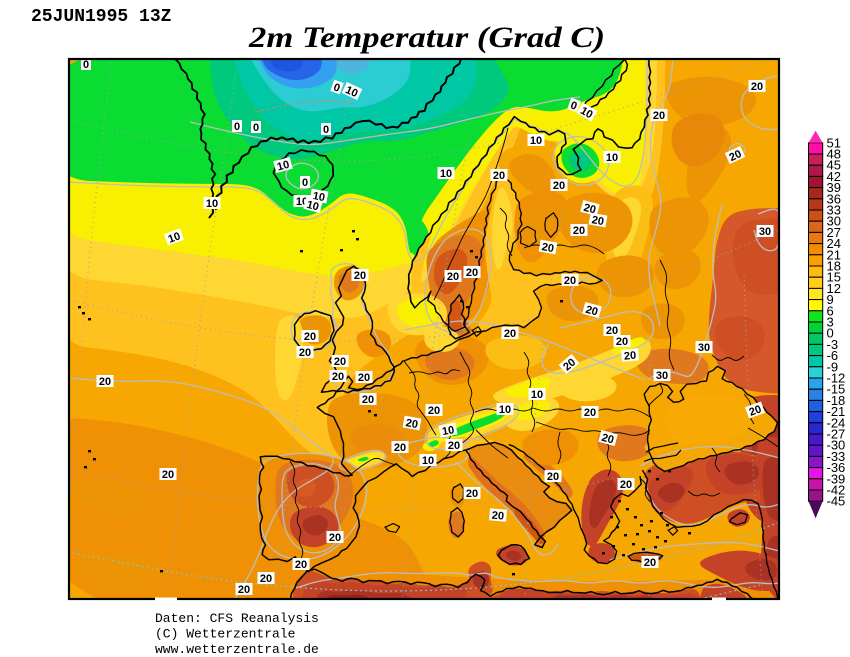 The height and width of the screenshot is (657, 850). What do you see at coordinates (833, 355) in the screenshot?
I see `svg-text: -6` at bounding box center [833, 355].